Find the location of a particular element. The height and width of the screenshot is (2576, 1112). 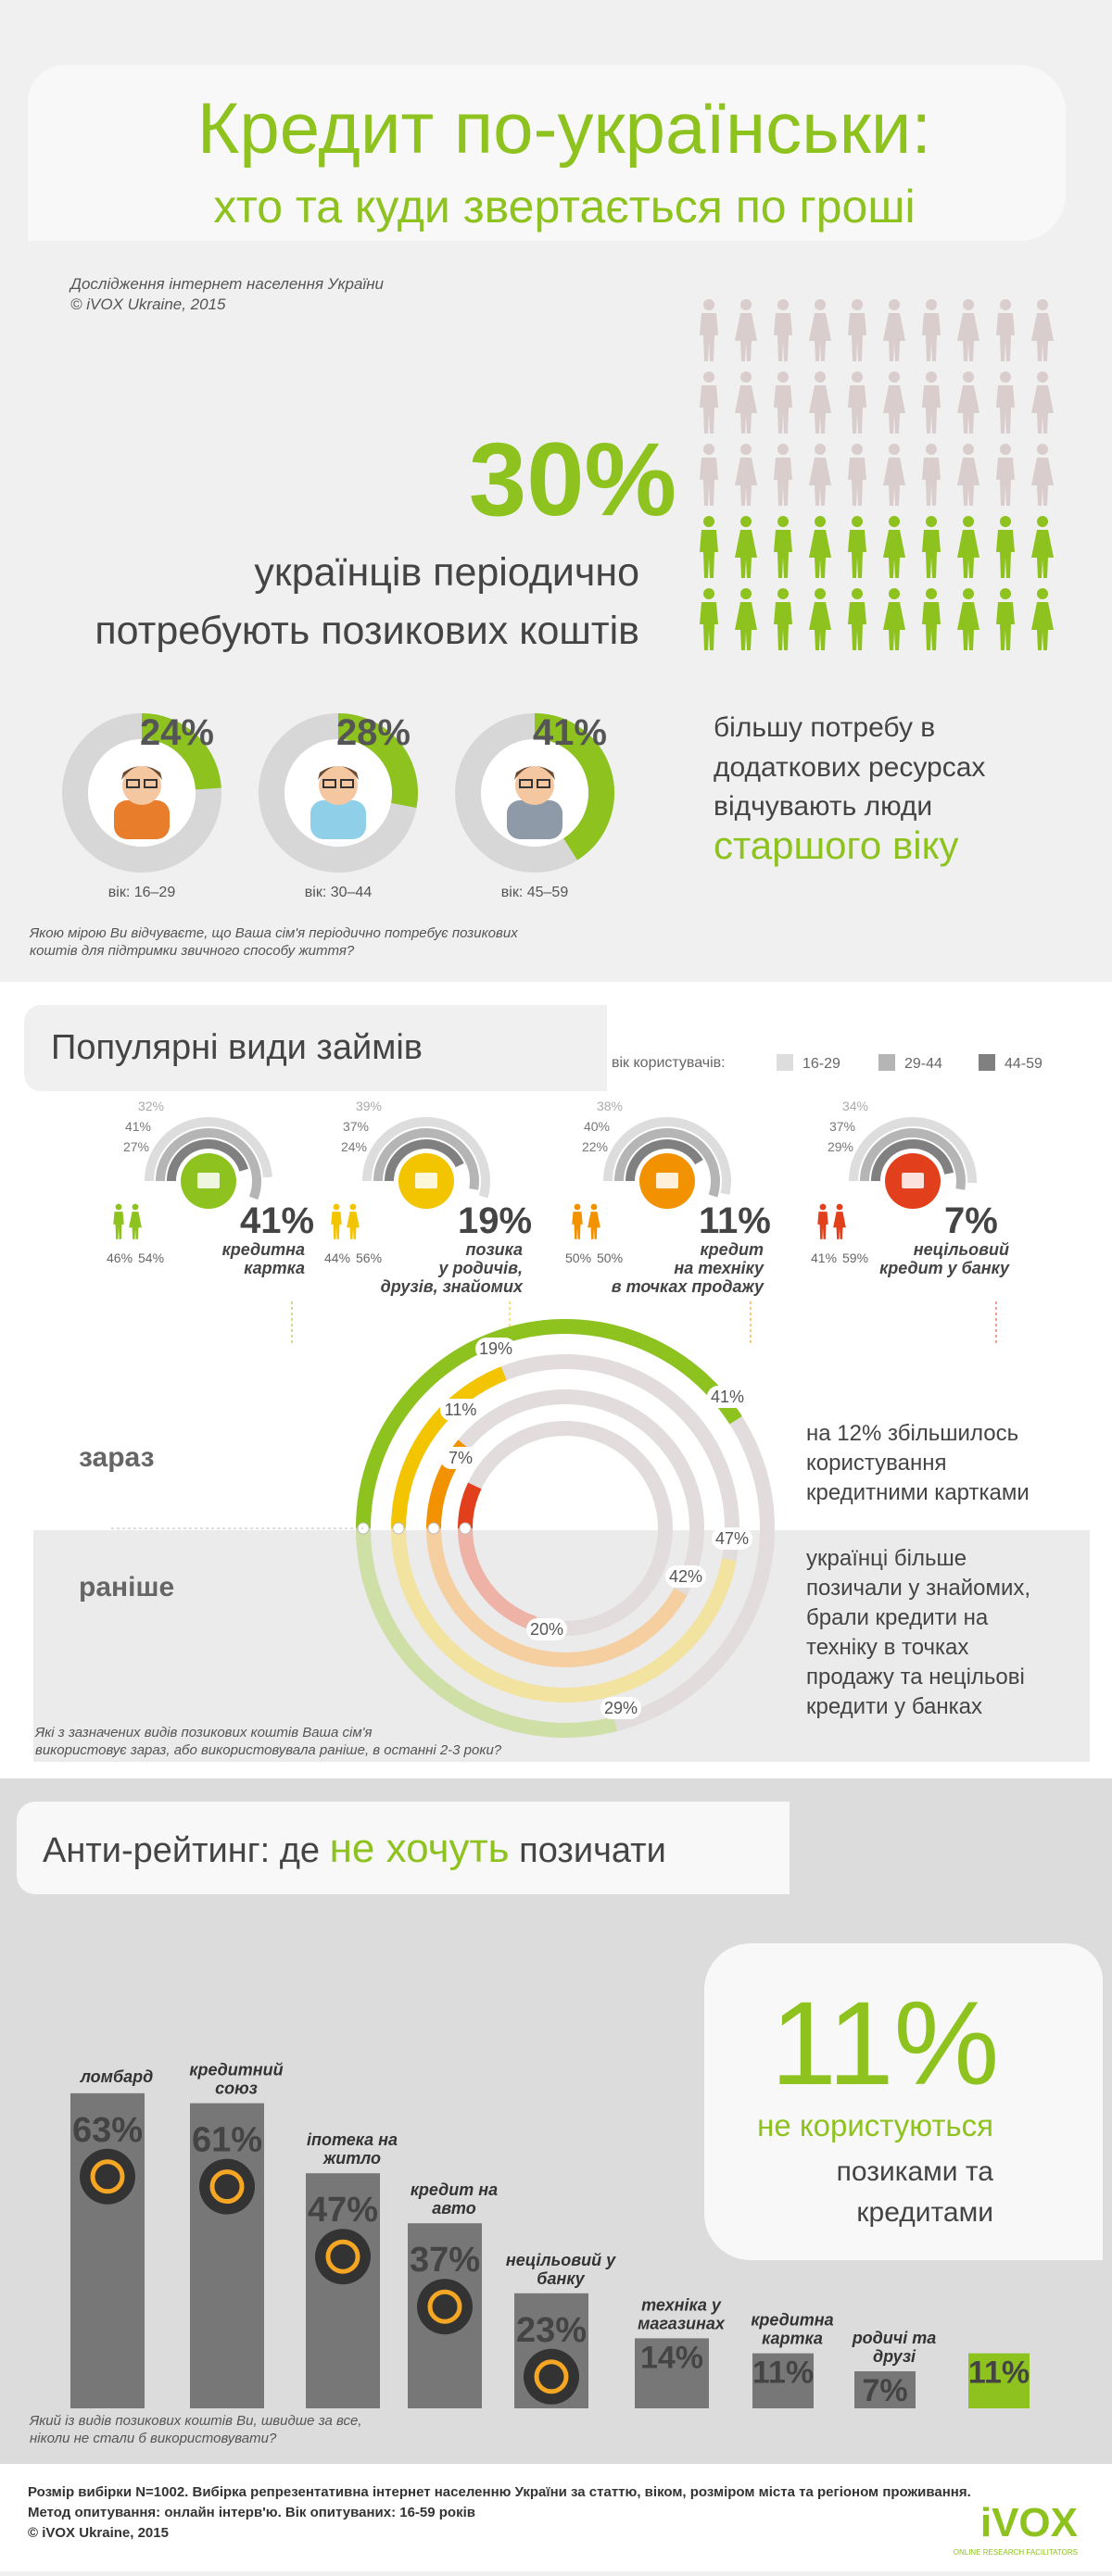

donut-percent: 28% is located at coordinates (373, 732).